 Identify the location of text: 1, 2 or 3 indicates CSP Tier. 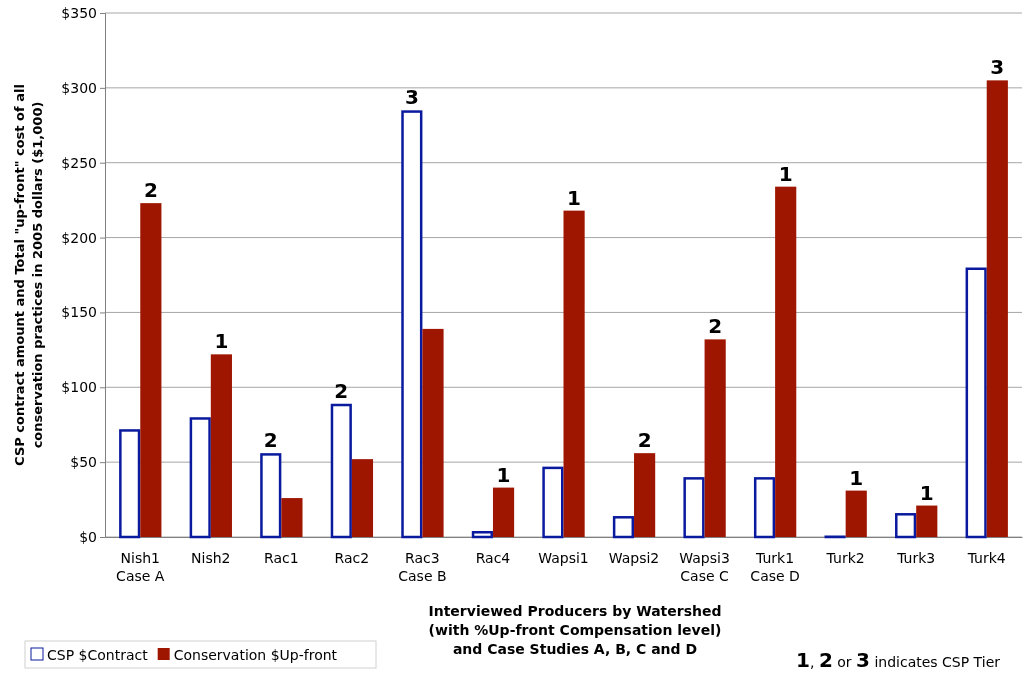
(898, 660).